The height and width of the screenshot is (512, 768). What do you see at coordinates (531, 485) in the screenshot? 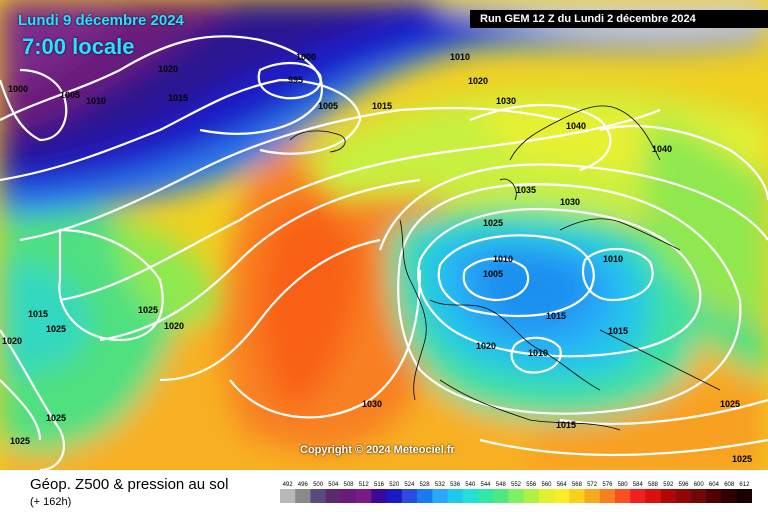
I see `legend-value-label: 556` at bounding box center [531, 485].